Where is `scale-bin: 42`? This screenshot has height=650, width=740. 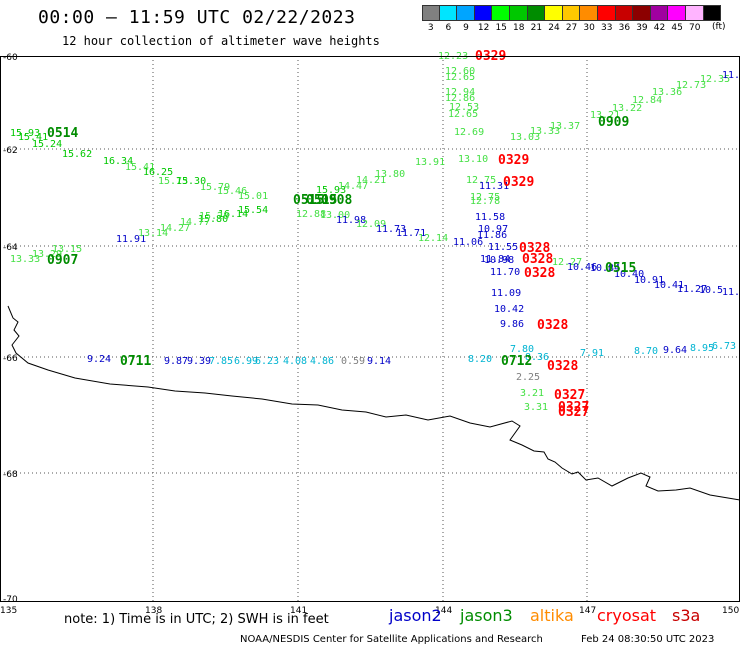
scale-bin: 42 is located at coordinates (659, 19).